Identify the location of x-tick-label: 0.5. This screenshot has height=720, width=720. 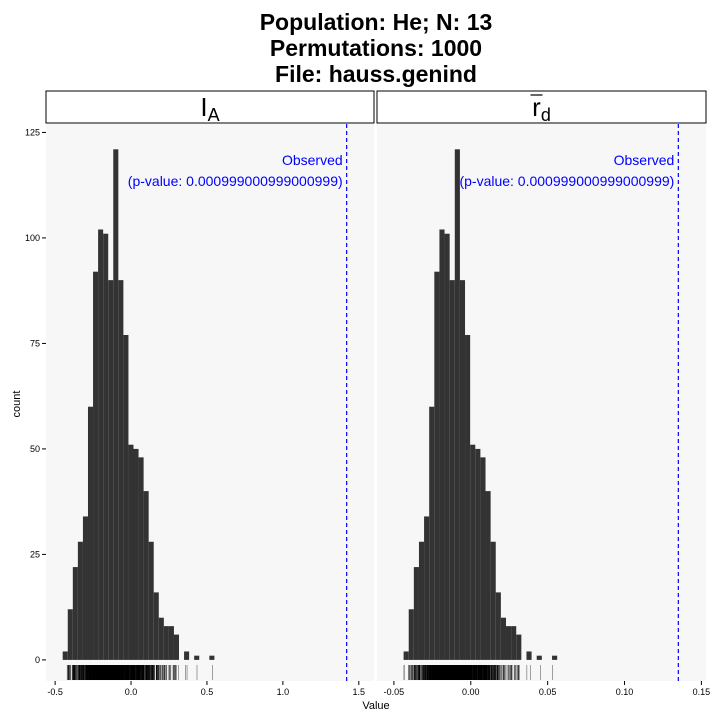
(207, 692).